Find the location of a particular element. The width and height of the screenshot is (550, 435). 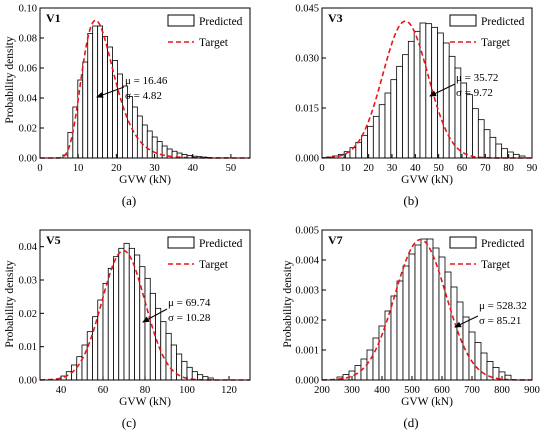

x-tick-label: 900 is located at coordinates (532, 390).